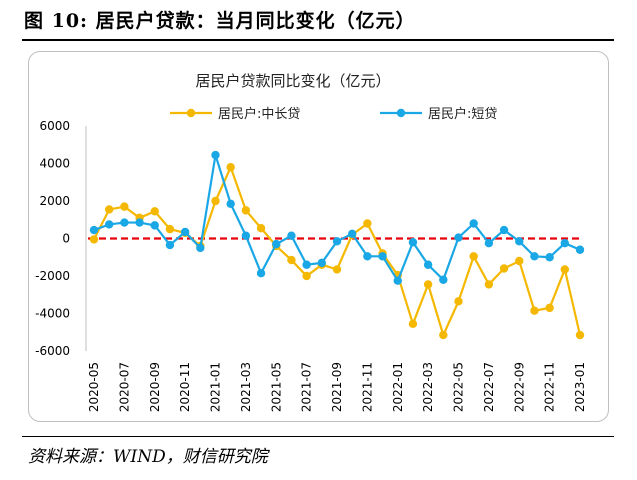 This screenshot has width=637, height=480. Describe the element at coordinates (276, 387) in the screenshot. I see `x-tick-label: 2021-05` at that location.